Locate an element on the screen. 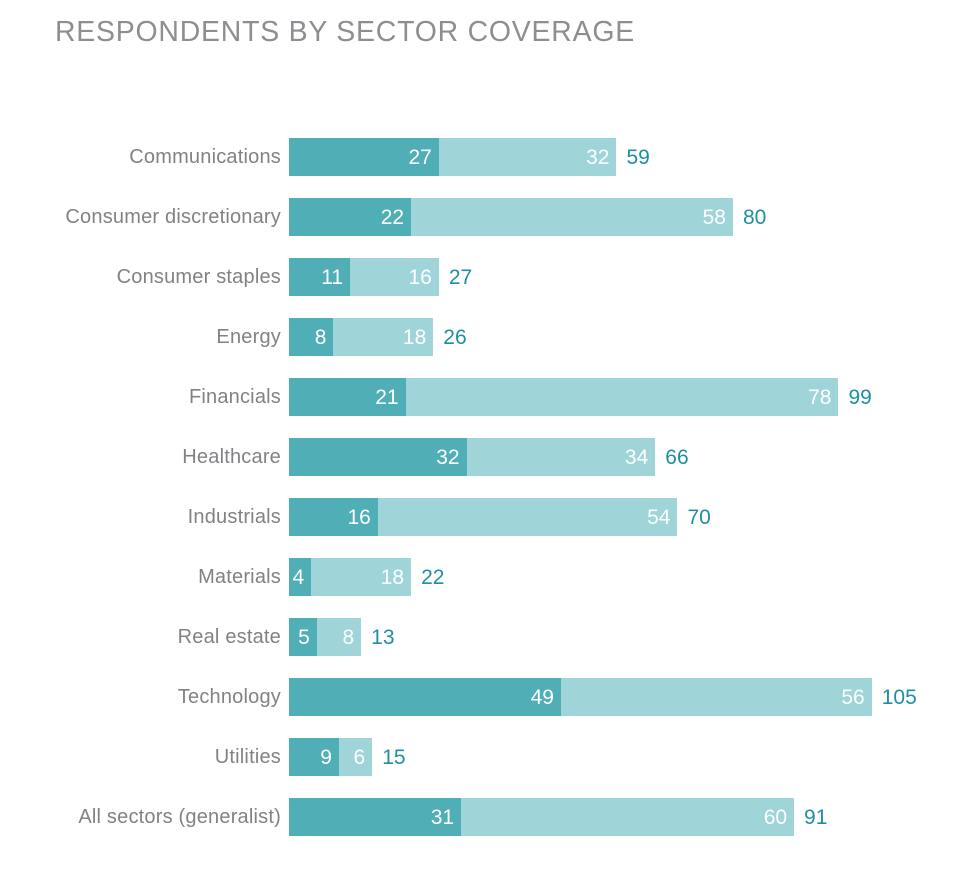 The width and height of the screenshot is (965, 873). segment-value-label: 27 is located at coordinates (420, 157).